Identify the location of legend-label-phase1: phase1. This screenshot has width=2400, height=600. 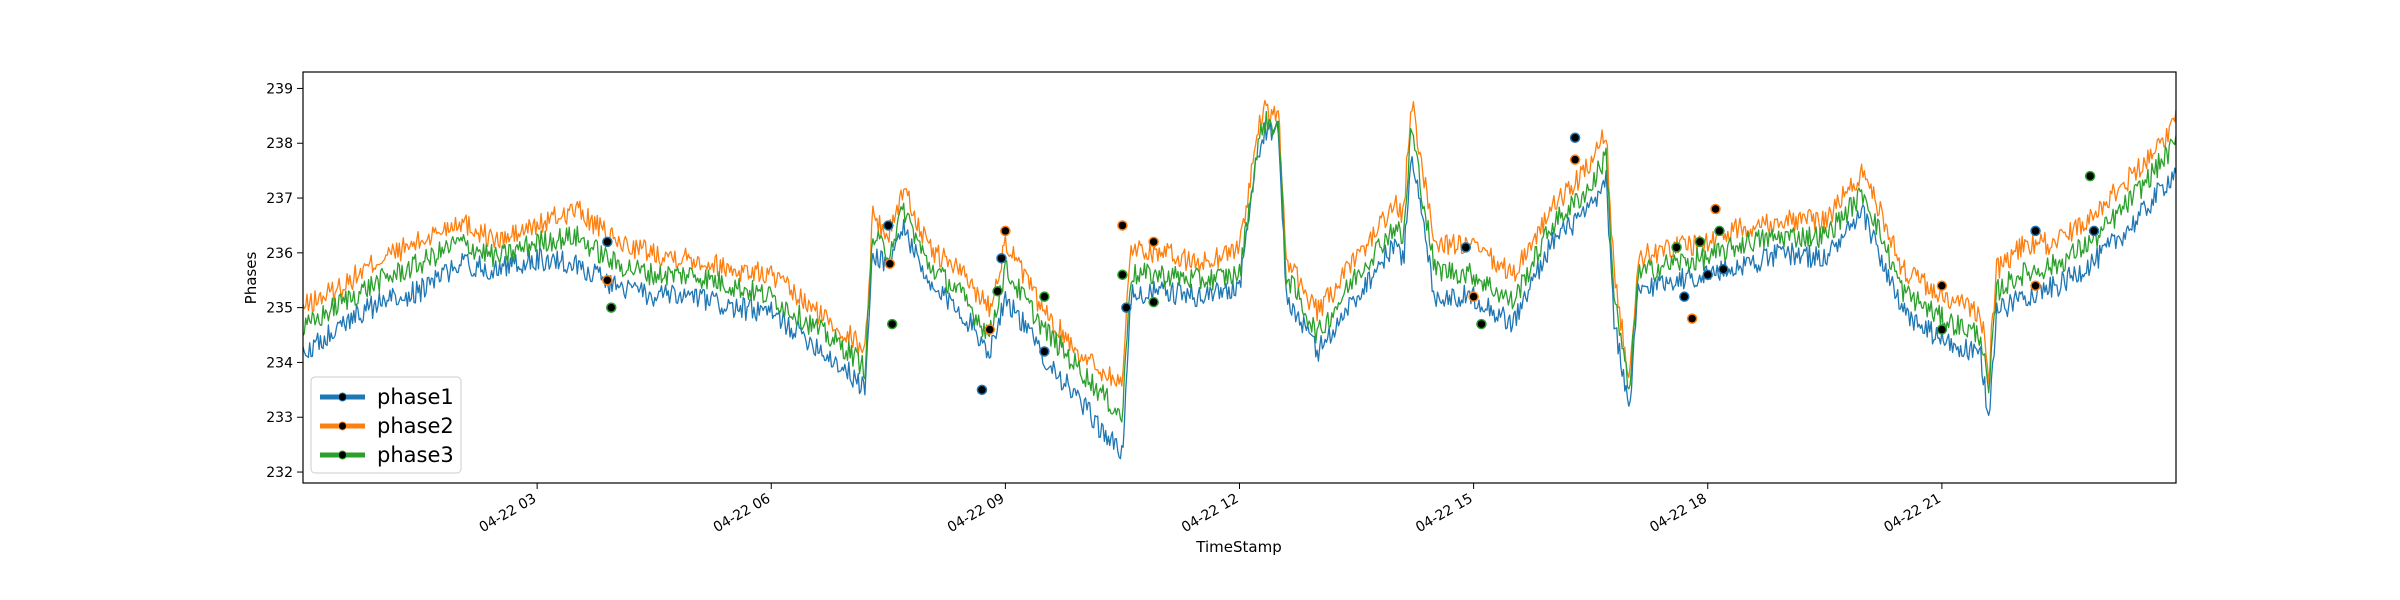
(415, 397).